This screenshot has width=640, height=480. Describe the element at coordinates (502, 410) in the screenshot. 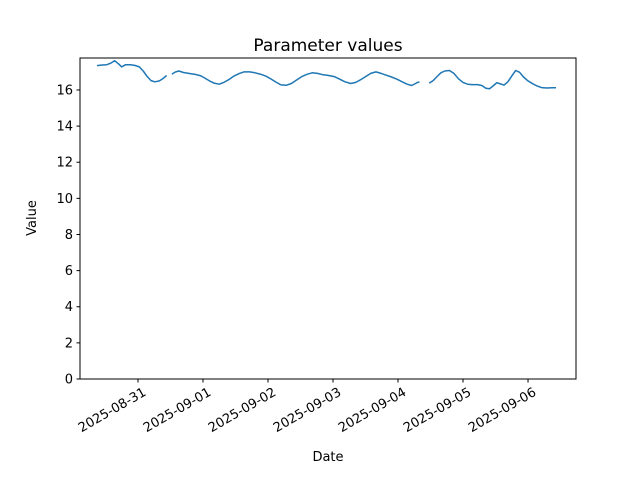

I see `x-tick-label: 2025-09-06` at that location.